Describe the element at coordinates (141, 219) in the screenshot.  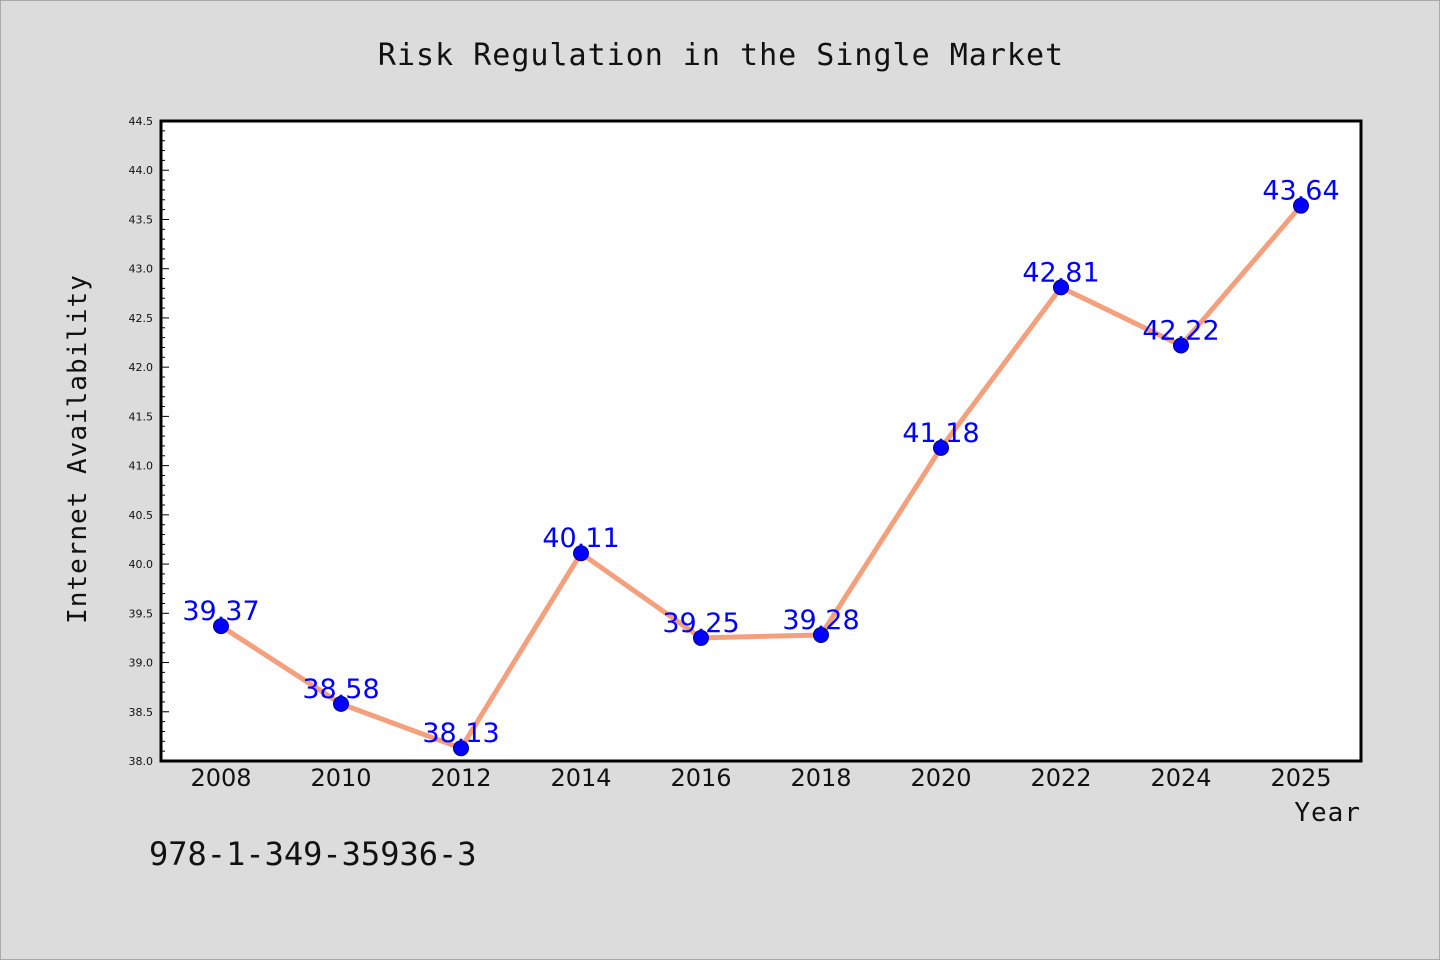
I see `y-tick-label: 43.5` at that location.